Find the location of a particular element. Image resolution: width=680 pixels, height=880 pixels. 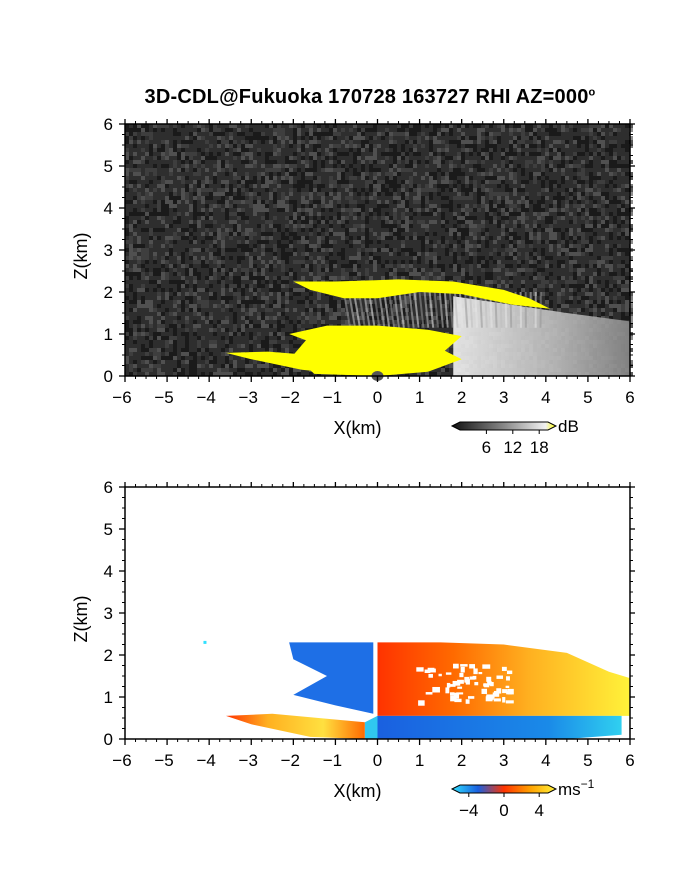

surface-cyan-patch is located at coordinates (371, 727).